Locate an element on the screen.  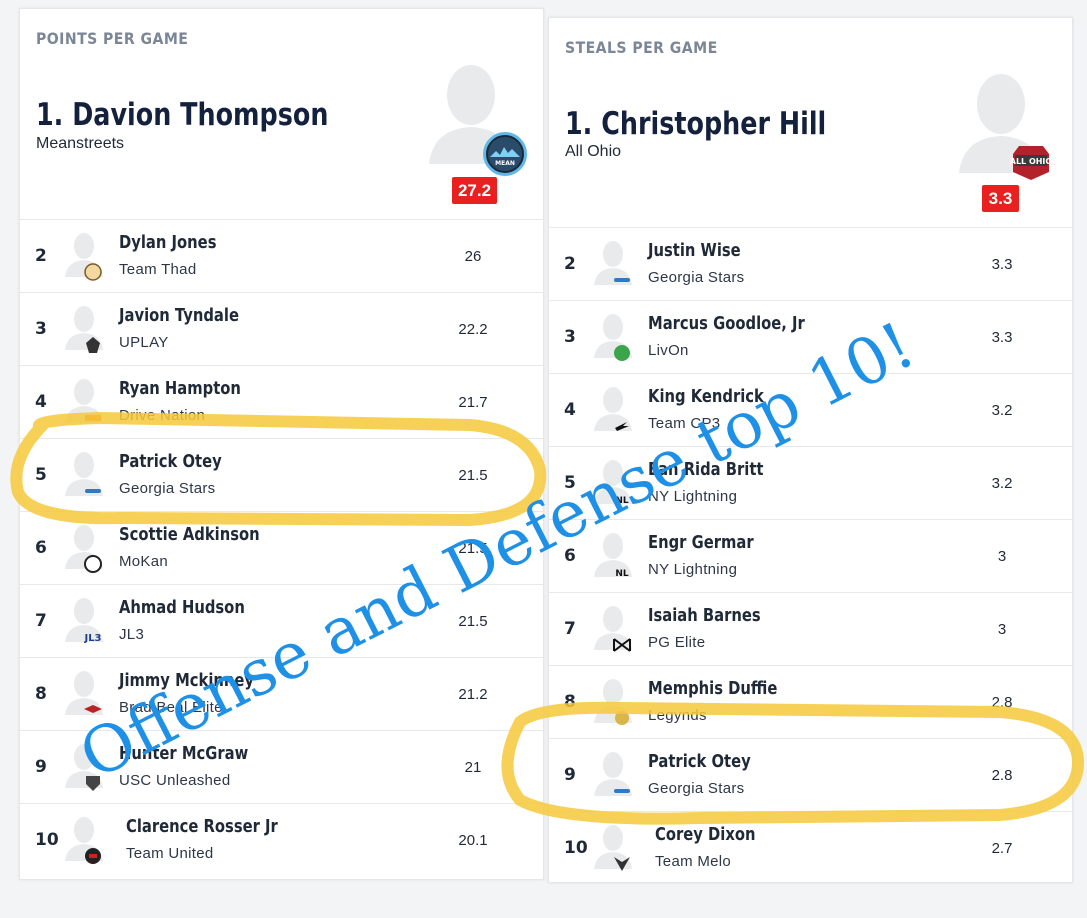
leaderboard-row: 4 King Kendrick Team CP3 3.2 is located at coordinates (810, 409).